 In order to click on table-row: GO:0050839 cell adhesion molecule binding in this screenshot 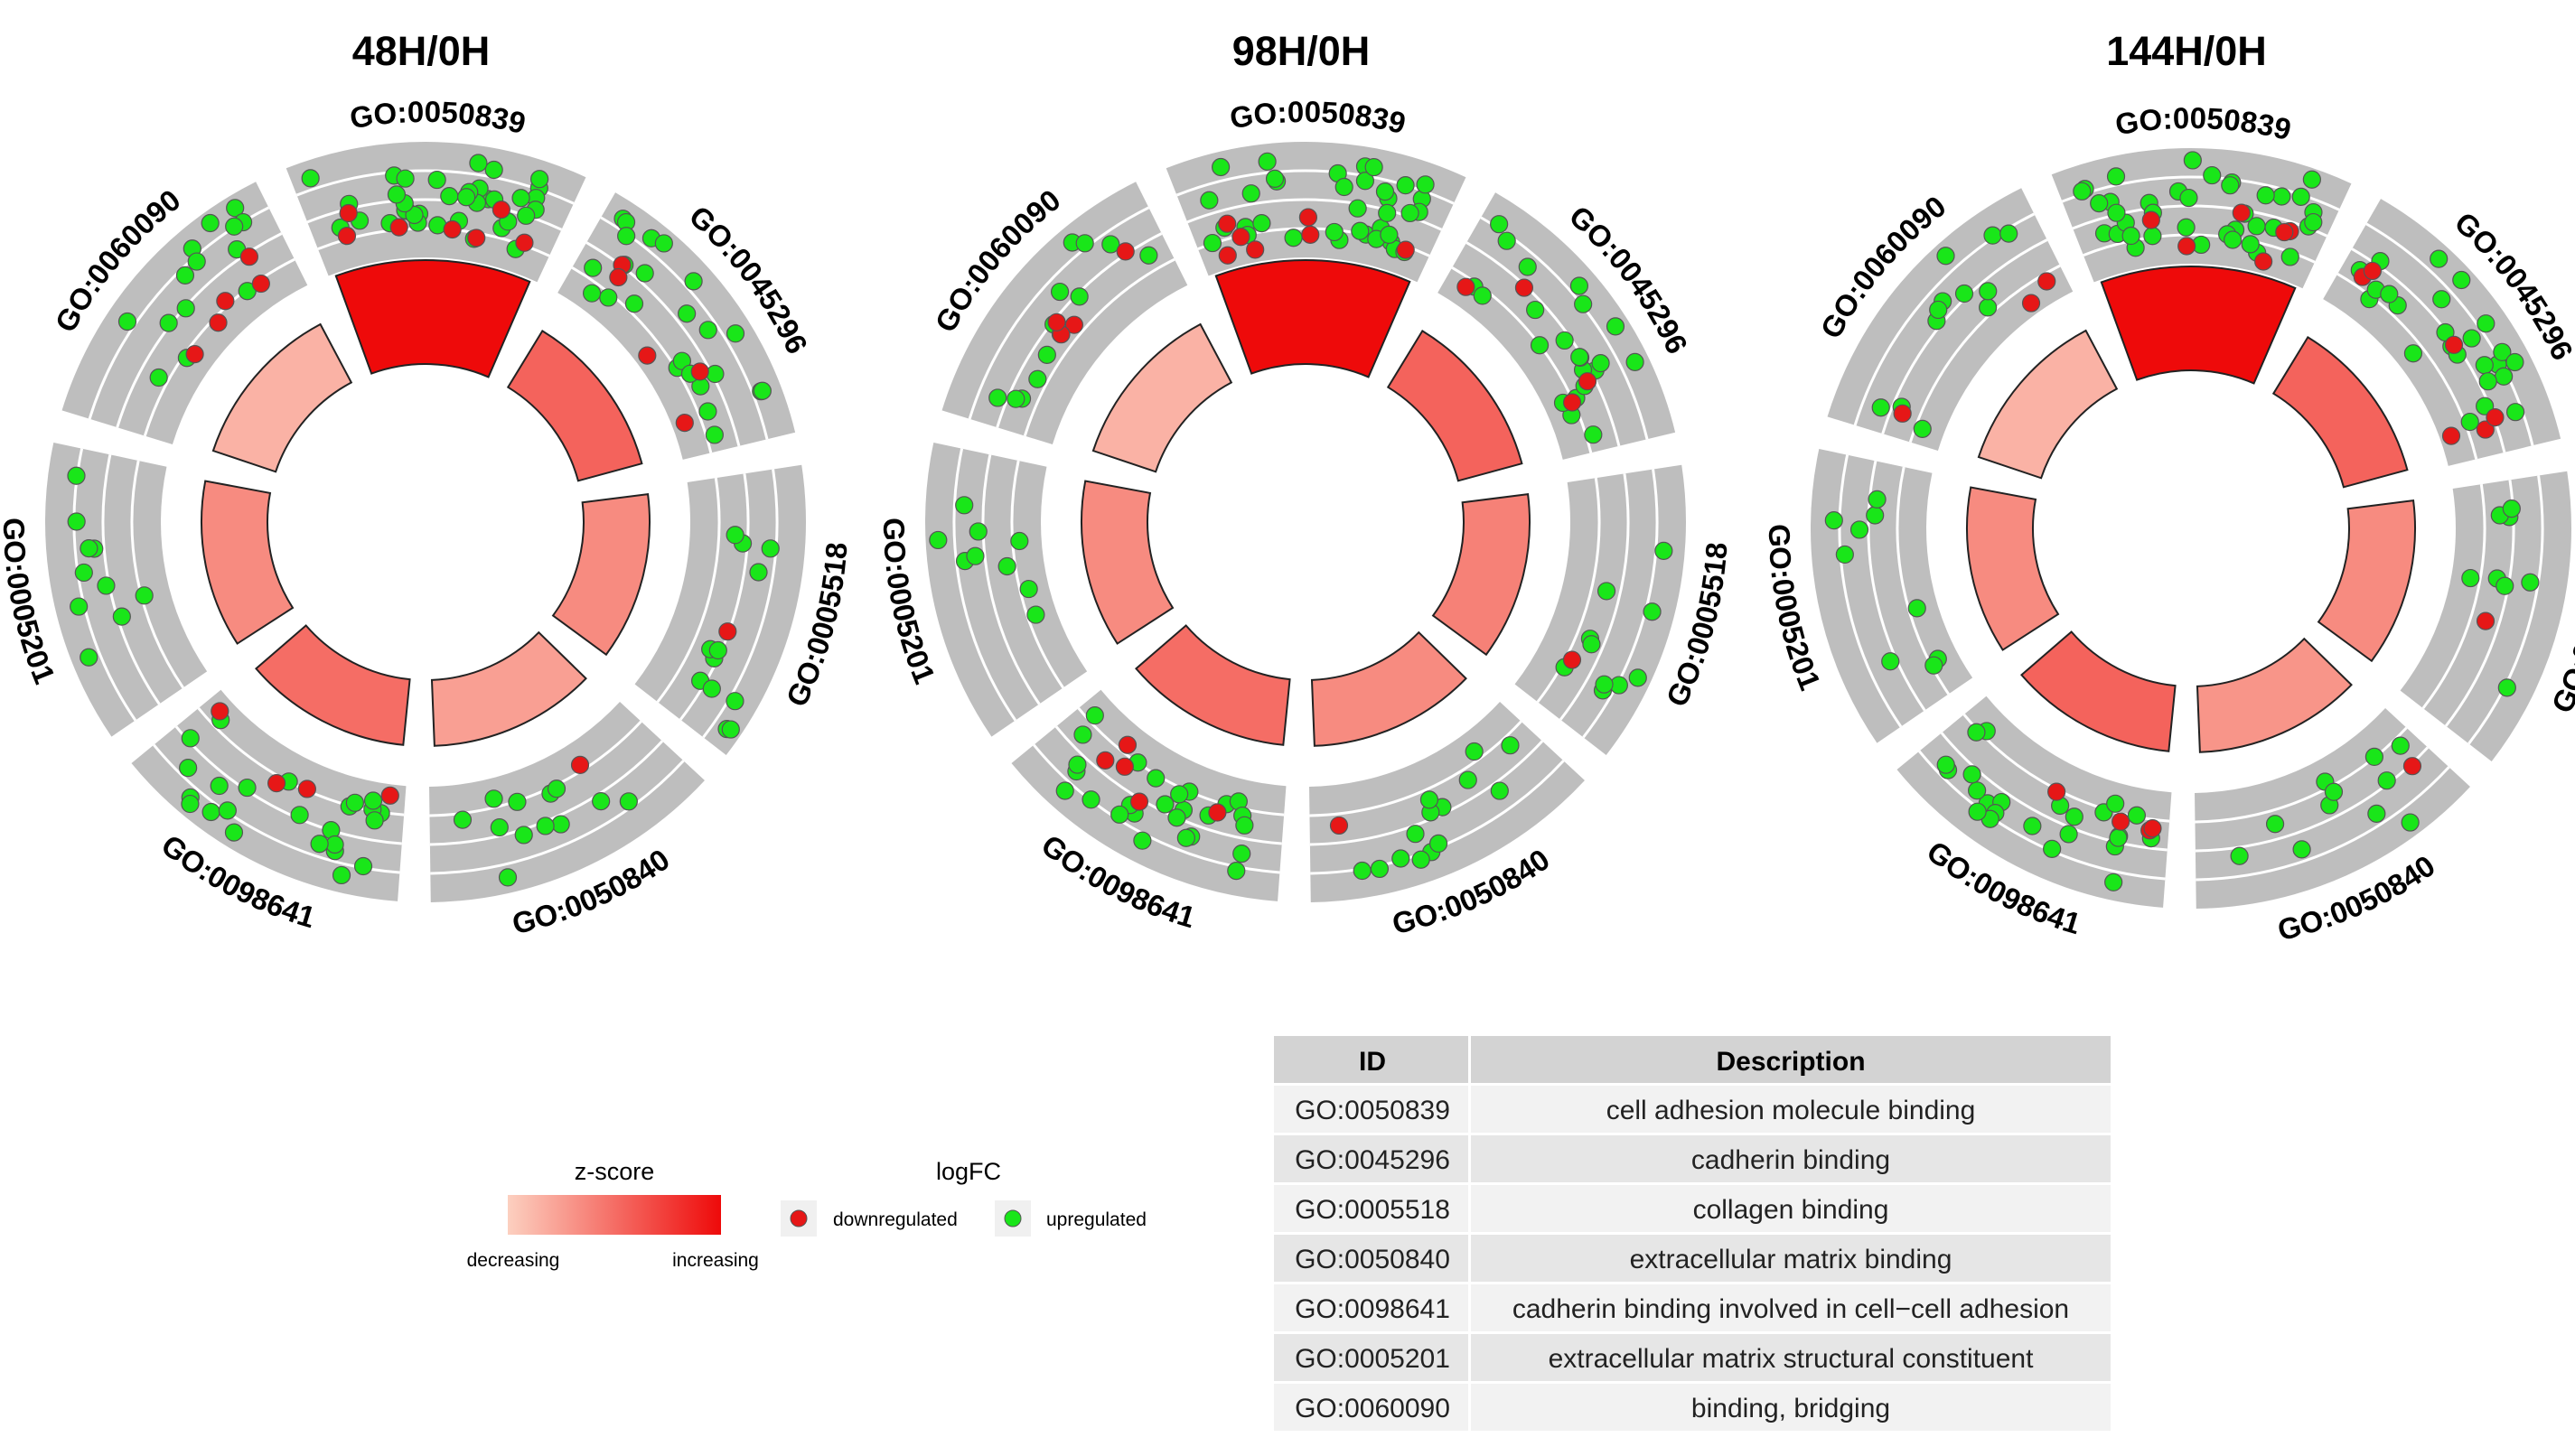, I will do `click(1692, 1109)`.